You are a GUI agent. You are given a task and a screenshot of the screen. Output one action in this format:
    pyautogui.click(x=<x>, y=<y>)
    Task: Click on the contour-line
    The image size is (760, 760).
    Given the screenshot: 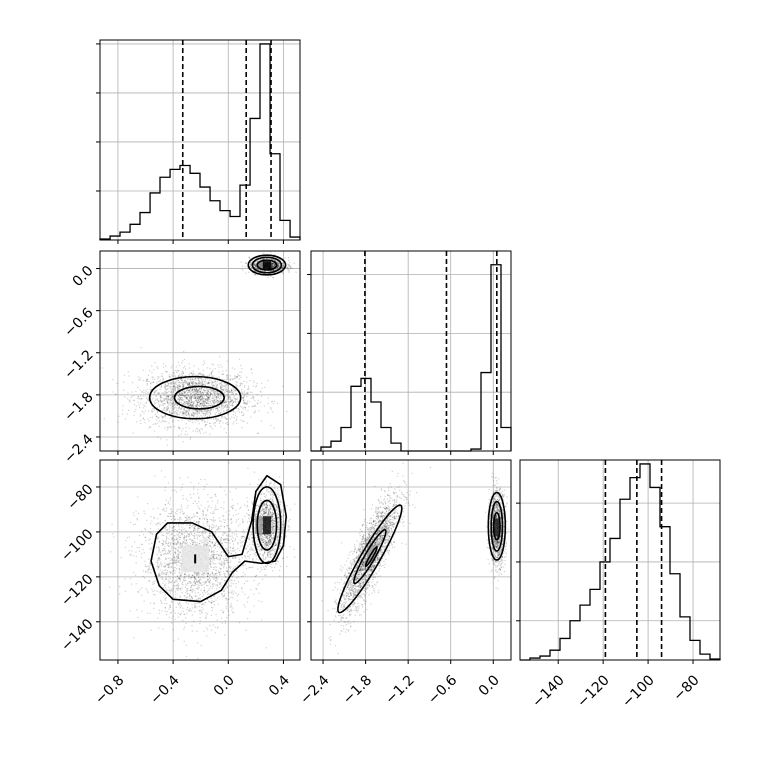 What is the action you would take?
    pyautogui.click(x=195, y=397)
    